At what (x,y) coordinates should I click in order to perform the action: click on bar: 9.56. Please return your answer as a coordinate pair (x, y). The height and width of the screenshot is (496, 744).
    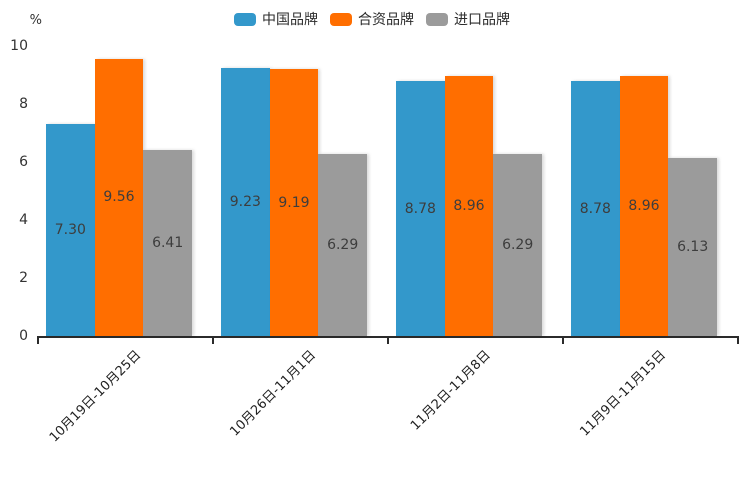
    Looking at the image, I should click on (119, 197).